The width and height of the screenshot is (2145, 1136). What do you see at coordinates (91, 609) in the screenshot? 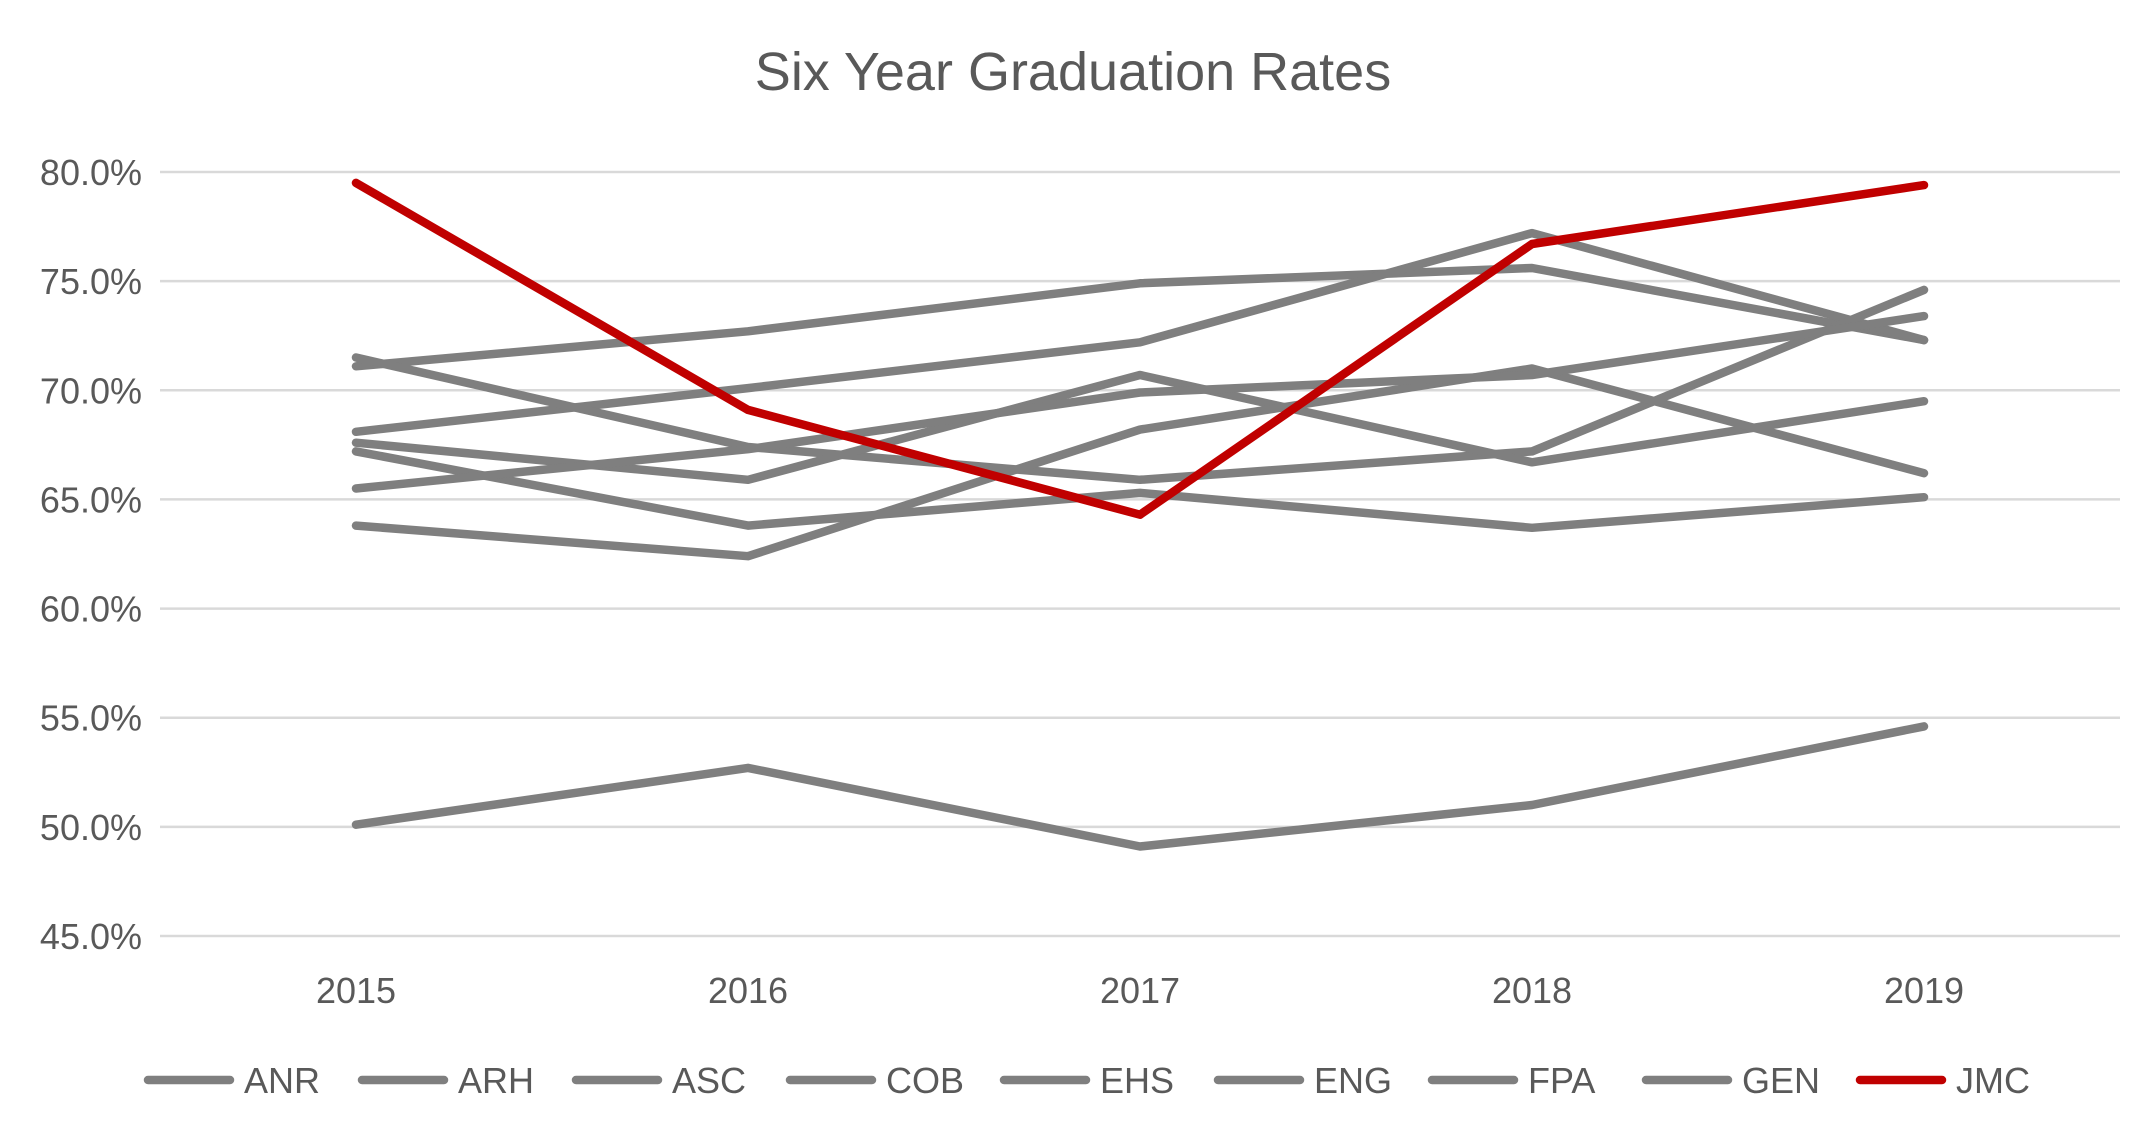
I see `y-tick-label: 60.0%` at bounding box center [91, 609].